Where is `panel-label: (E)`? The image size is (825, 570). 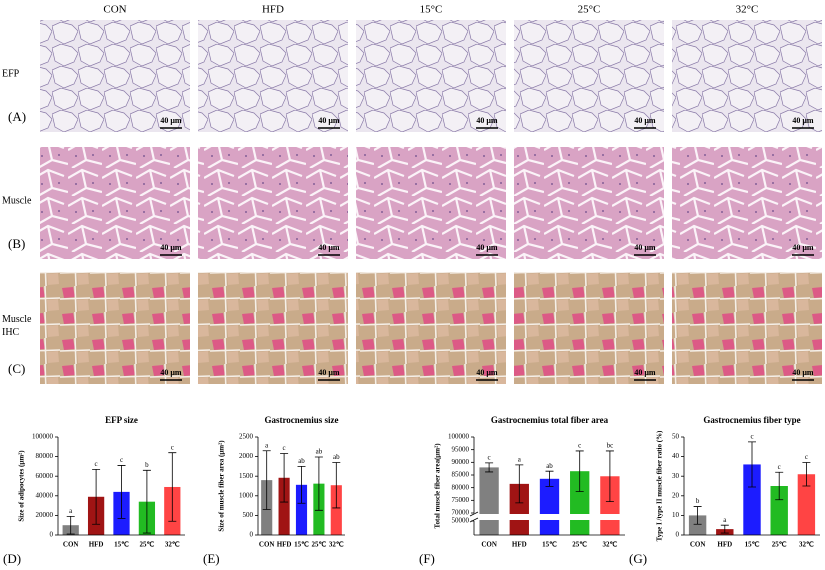 panel-label: (E) is located at coordinates (211, 558).